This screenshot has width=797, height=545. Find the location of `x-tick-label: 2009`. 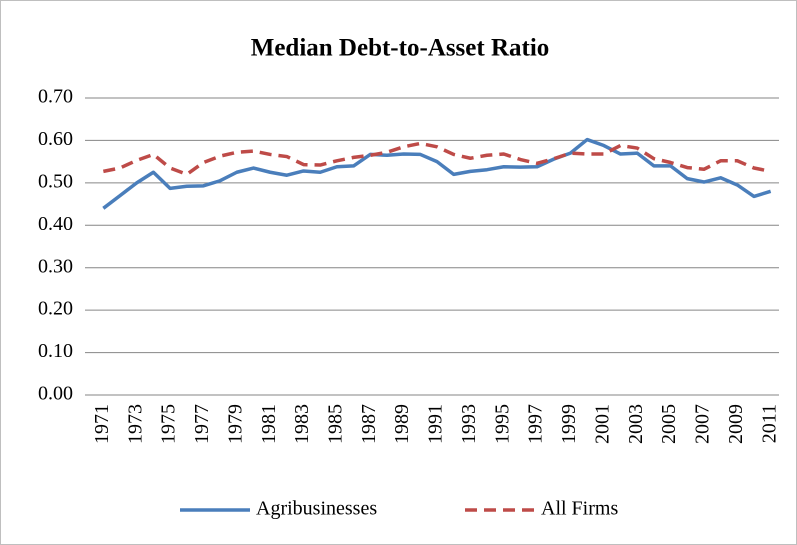

x-tick-label: 2009 is located at coordinates (736, 424).